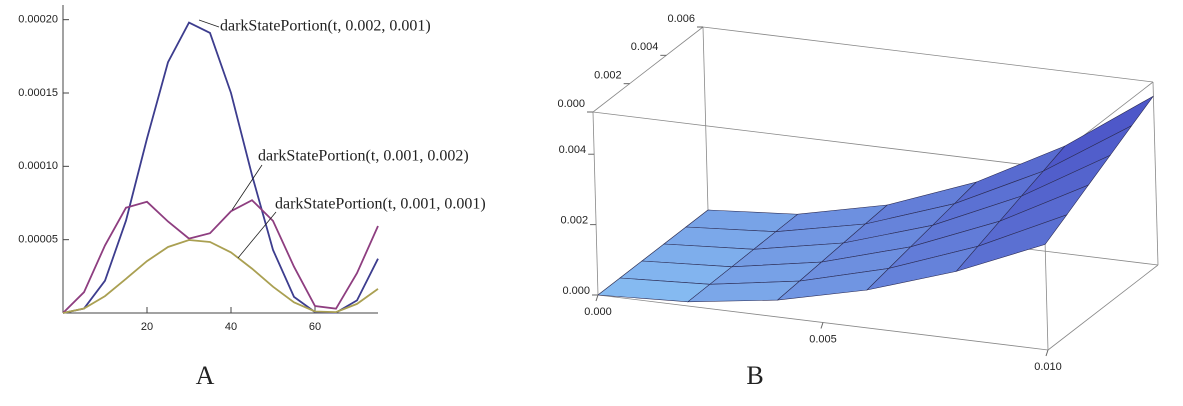 This screenshot has height=406, width=1183. I want to click on z-tick-label: 0.004, so click(573, 150).